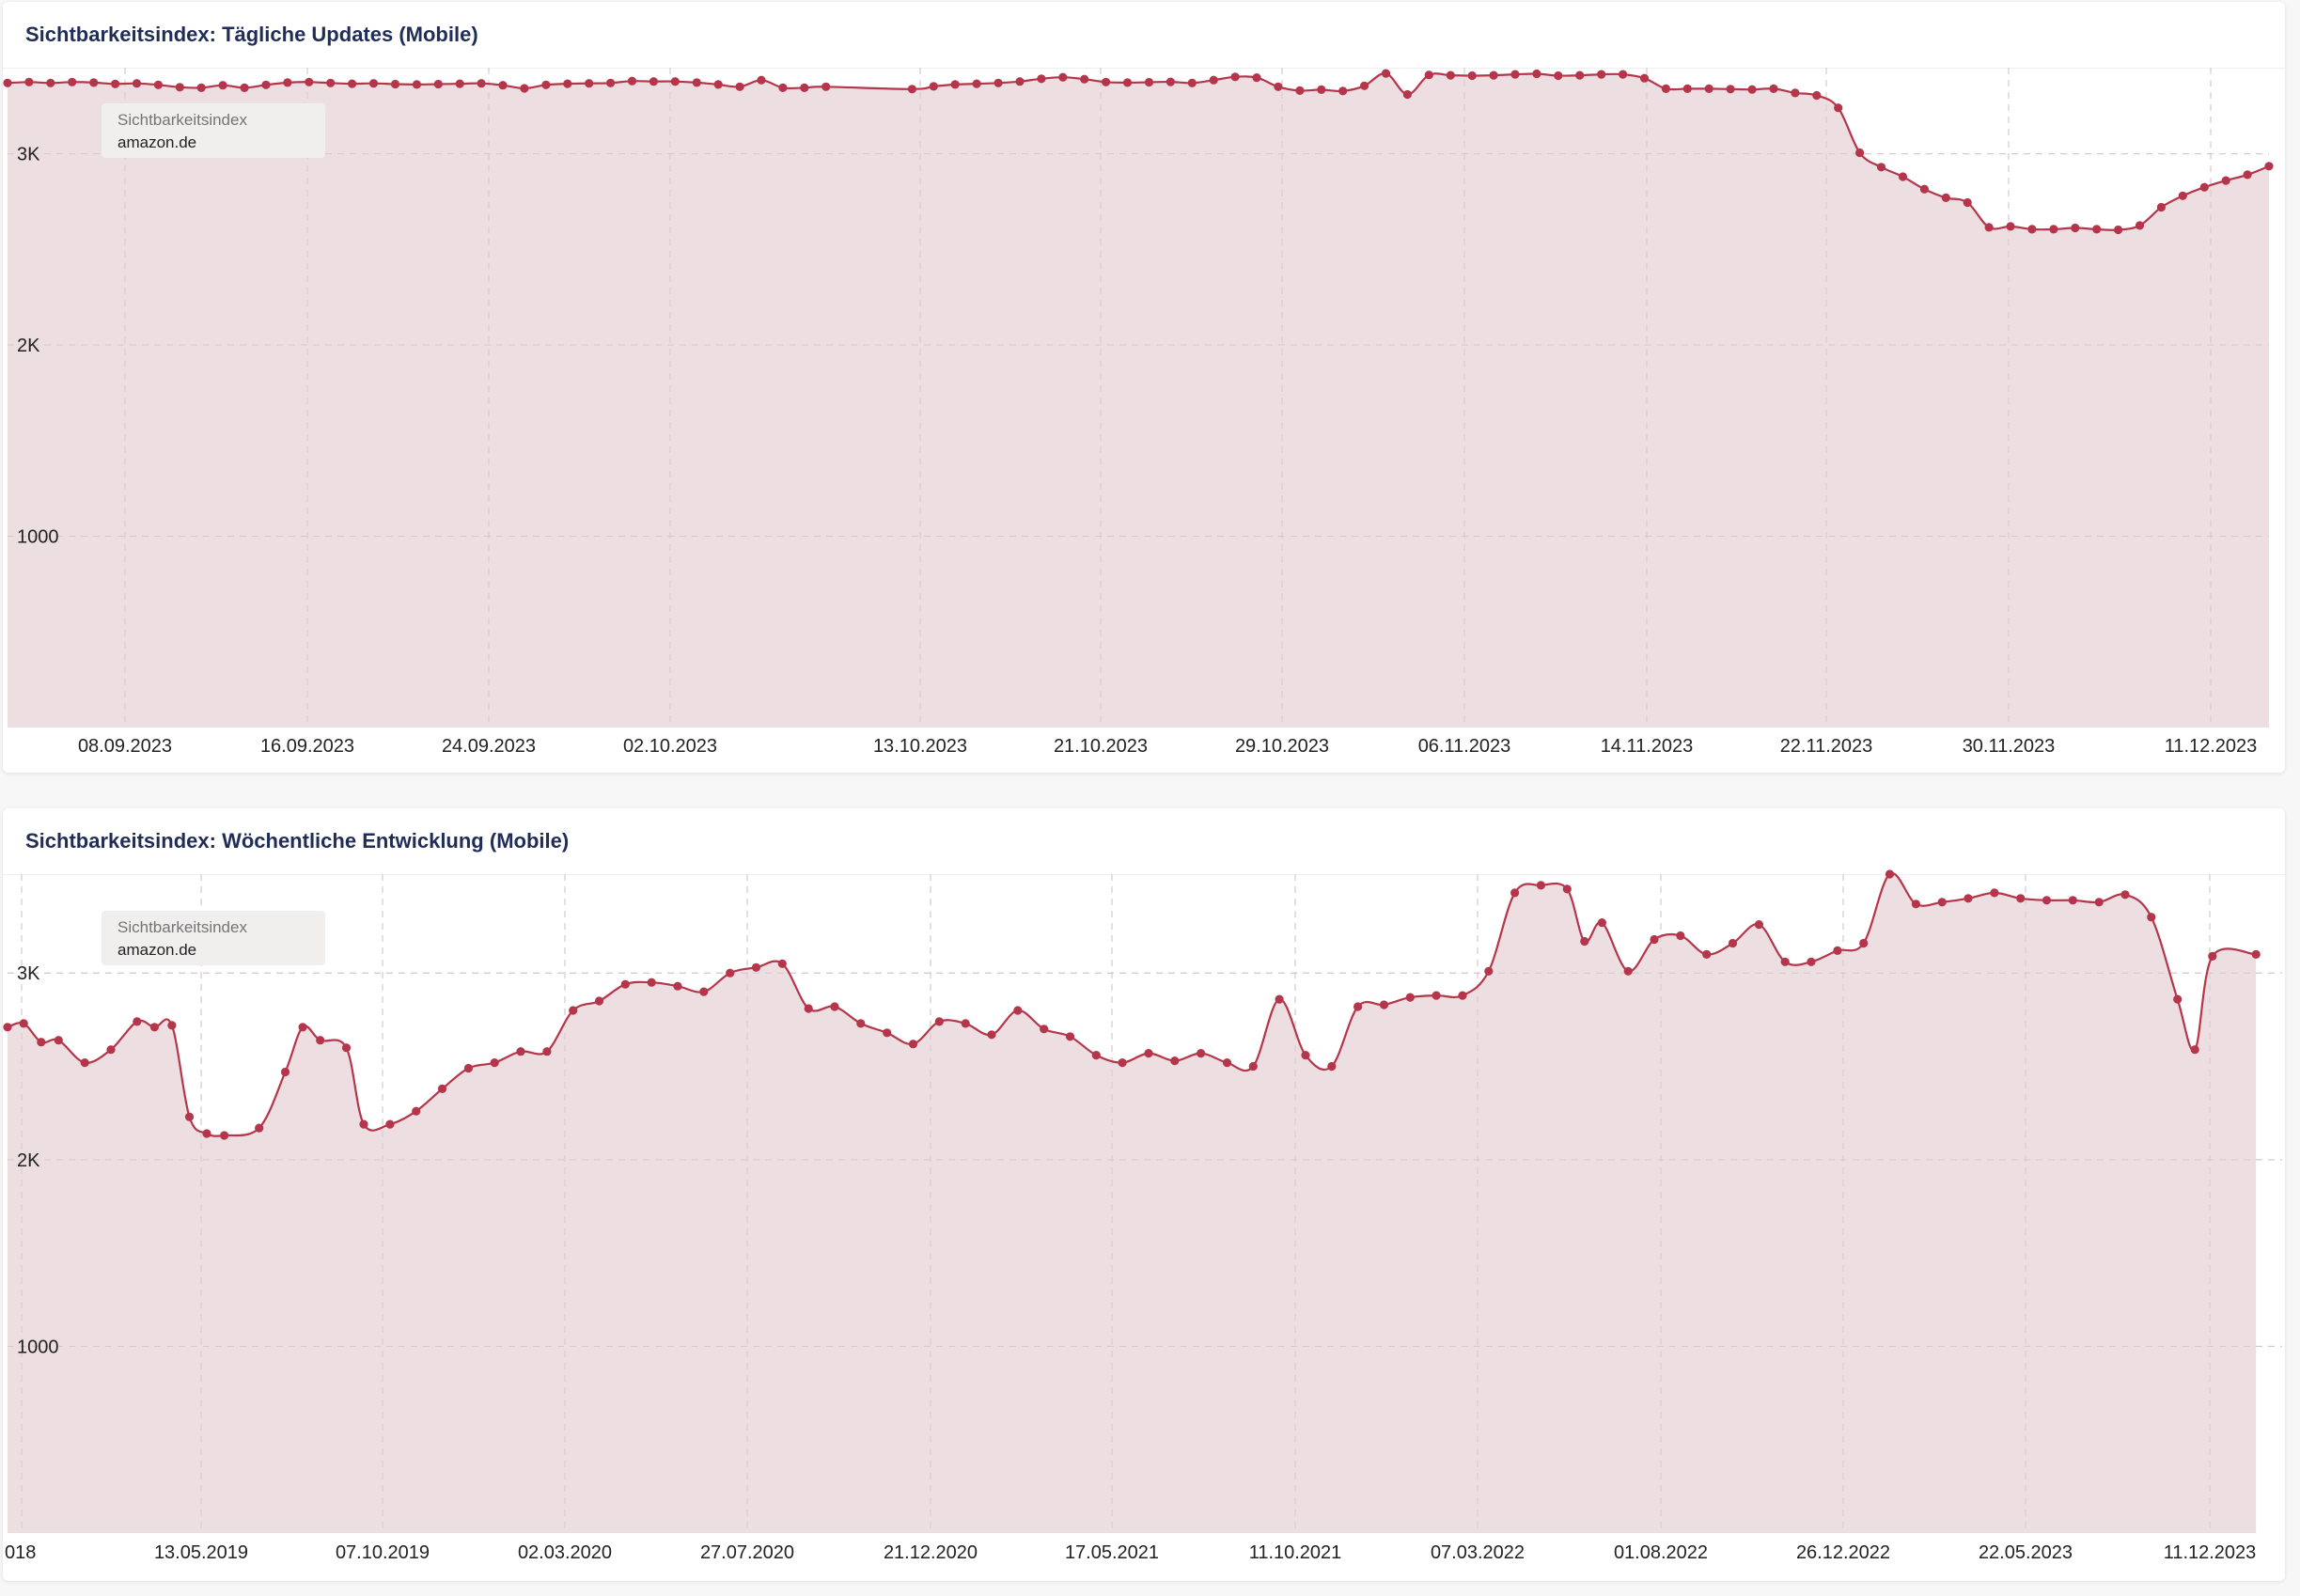 The height and width of the screenshot is (1596, 2300). What do you see at coordinates (182, 927) in the screenshot?
I see `legend-label: Sichtbarkeitsindex` at bounding box center [182, 927].